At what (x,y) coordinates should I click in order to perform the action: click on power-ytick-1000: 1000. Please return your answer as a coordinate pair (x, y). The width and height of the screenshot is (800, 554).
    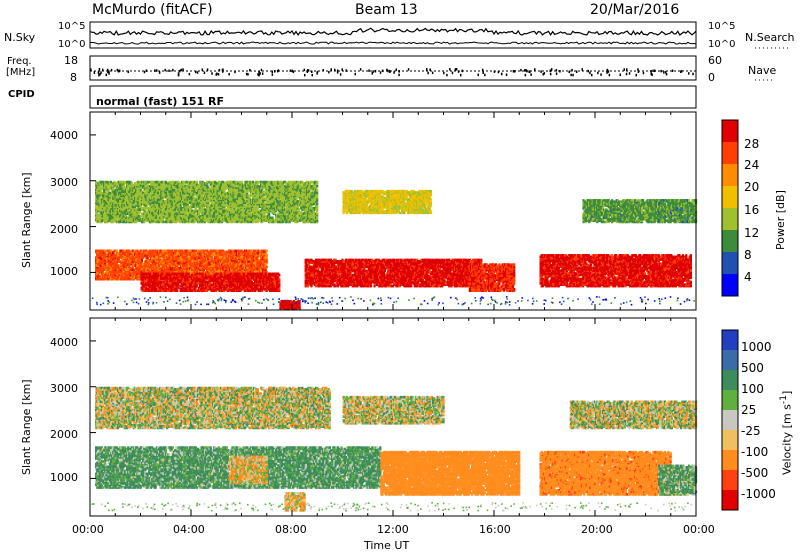
    Looking at the image, I should click on (64, 271).